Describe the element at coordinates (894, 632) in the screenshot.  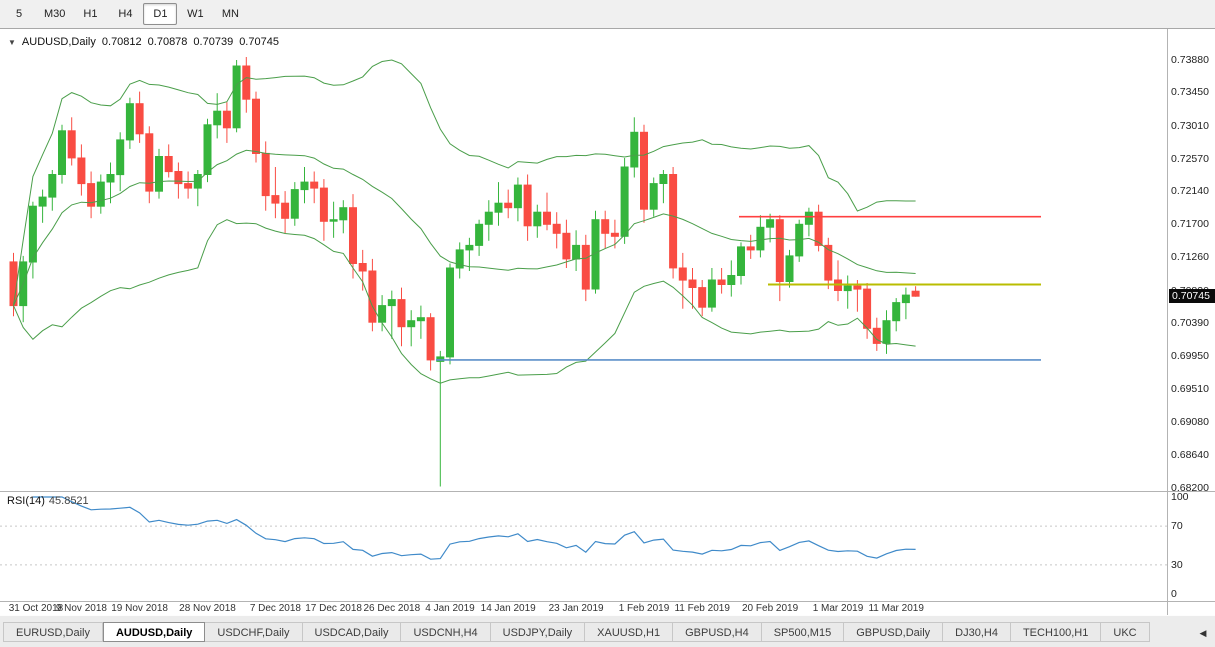
I see `chart-tab-gbpusd-daily: GBPUSD,Daily` at that location.